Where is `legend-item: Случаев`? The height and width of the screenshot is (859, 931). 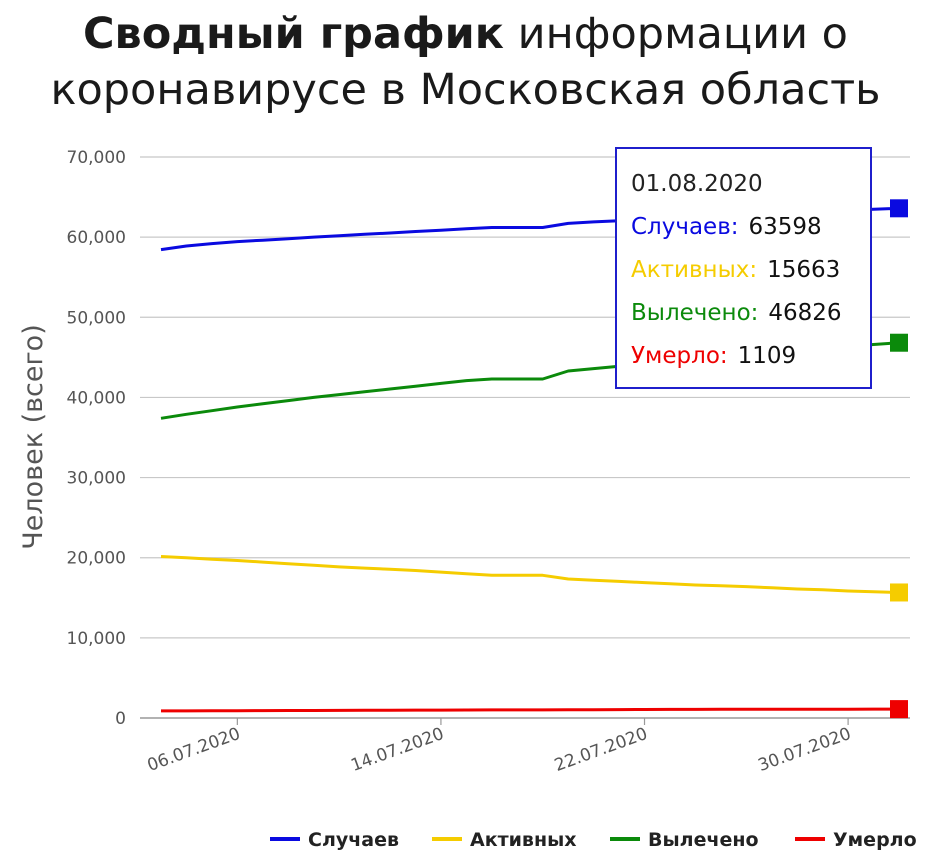 legend-item: Случаев is located at coordinates (334, 840).